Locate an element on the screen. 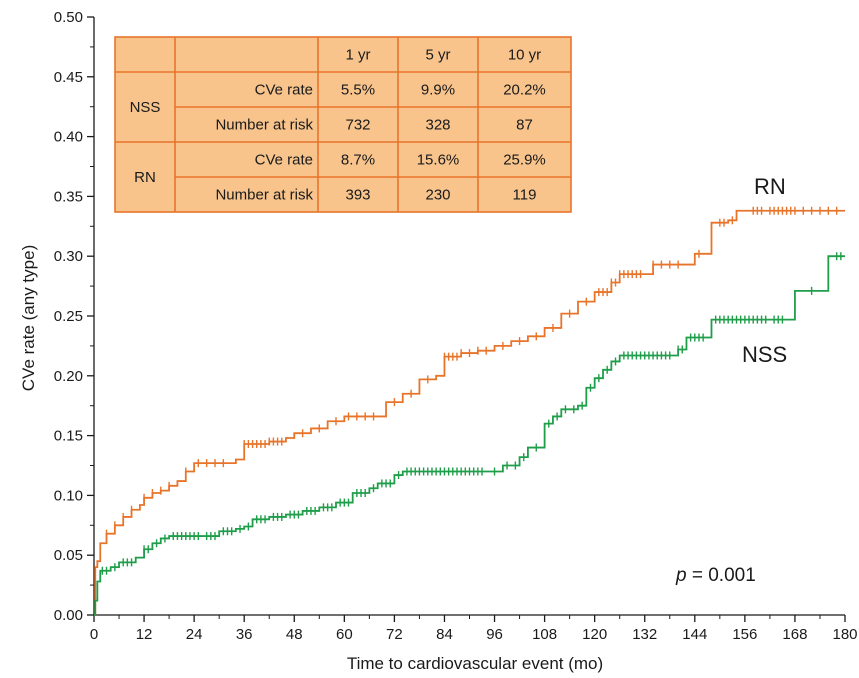 The height and width of the screenshot is (678, 859). table-group-label: NSS is located at coordinates (145, 107).